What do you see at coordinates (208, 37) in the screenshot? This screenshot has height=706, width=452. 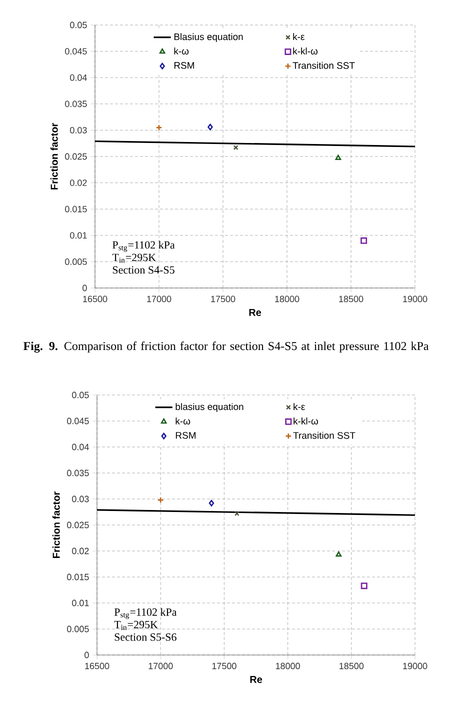 I see `legend-label: Blasius equation` at bounding box center [208, 37].